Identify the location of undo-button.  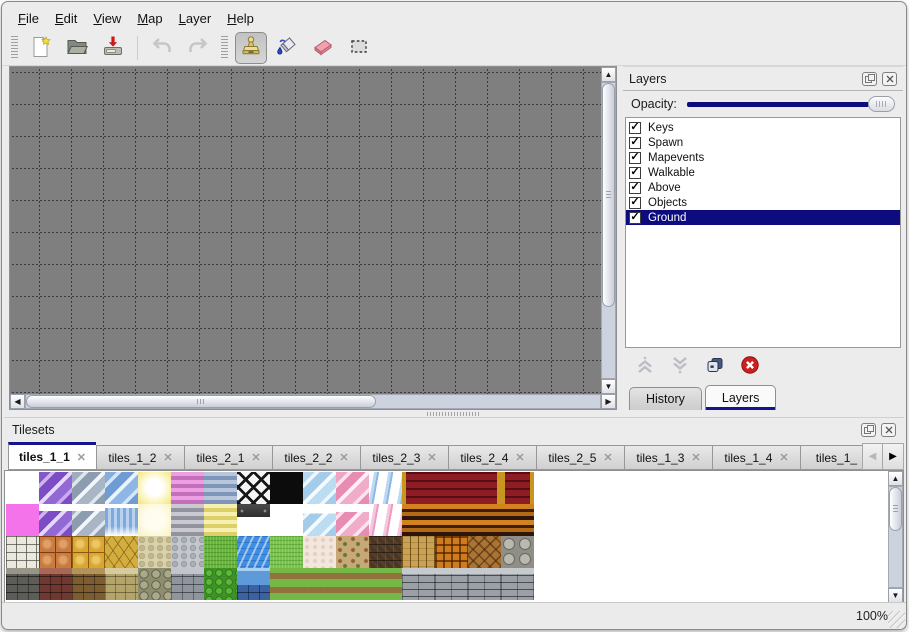
(162, 48).